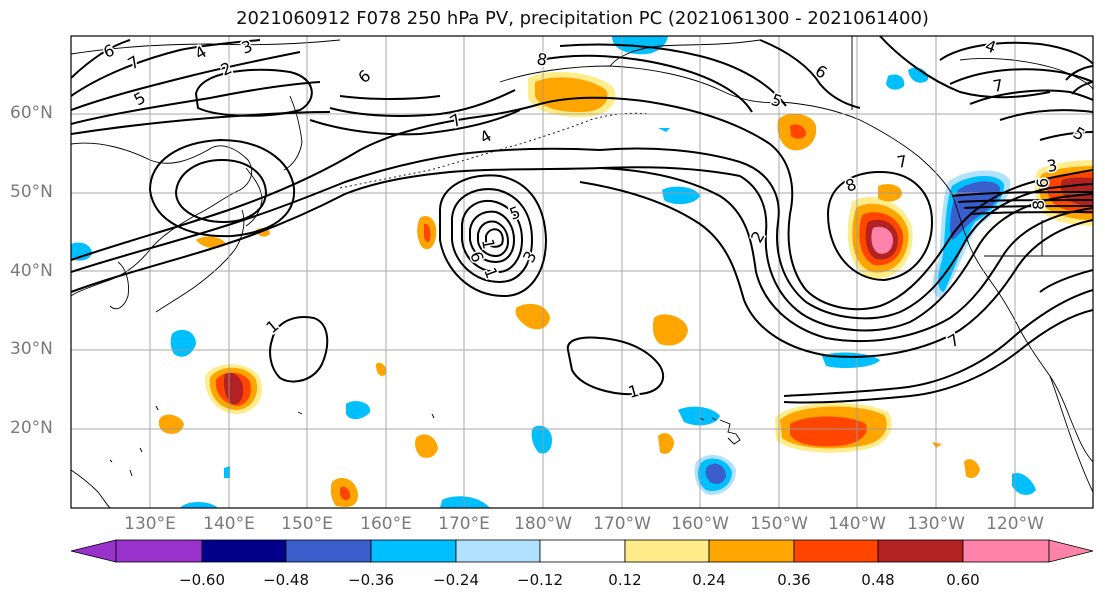 Image resolution: width=1105 pixels, height=601 pixels. I want to click on lon-label: 150°W, so click(779, 524).